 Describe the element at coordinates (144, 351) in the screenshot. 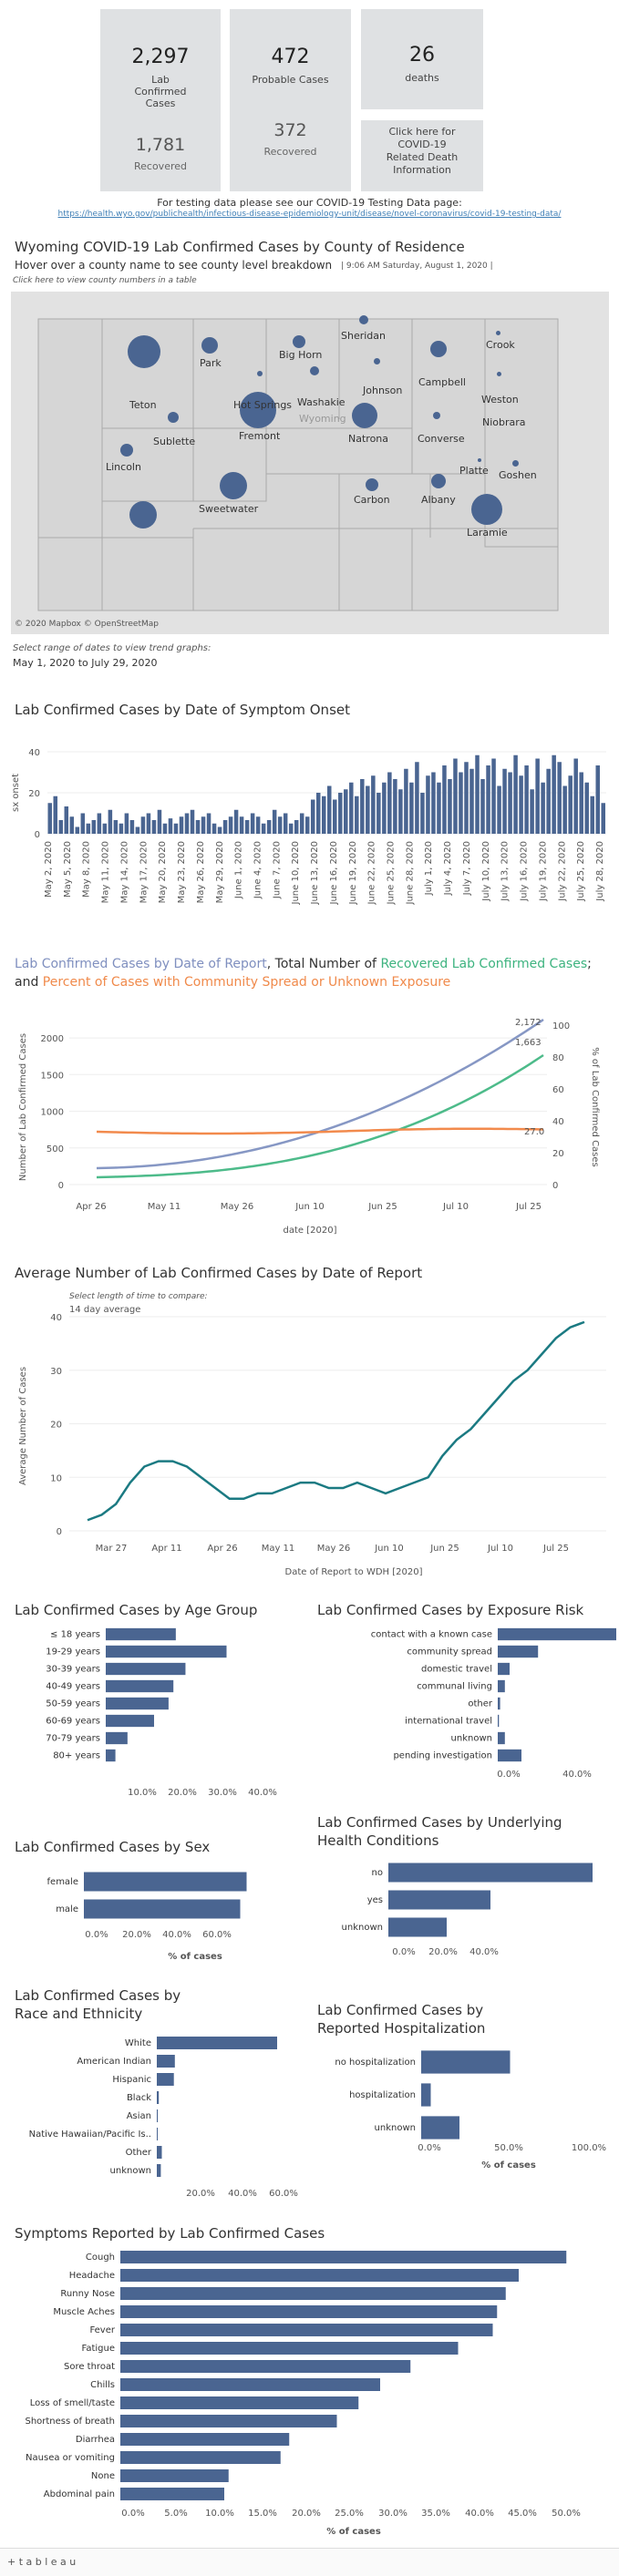

I see `teton-bubble` at that location.